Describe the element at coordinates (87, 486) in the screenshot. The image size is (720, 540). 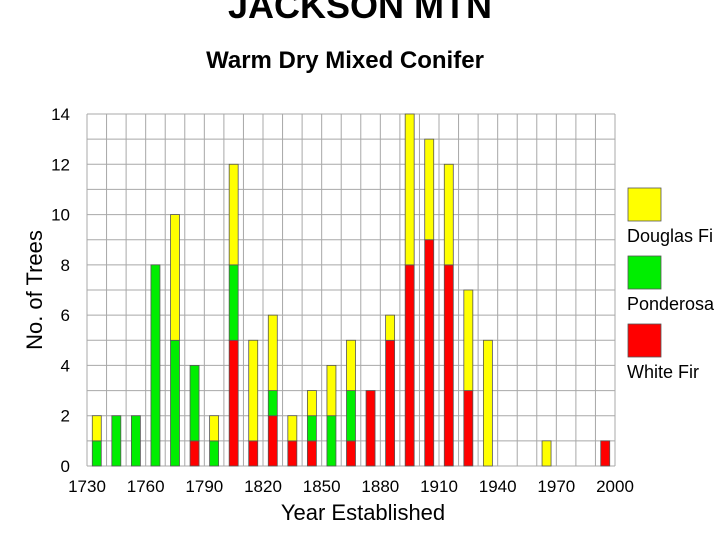
I see `x-tick-label: 1730` at that location.